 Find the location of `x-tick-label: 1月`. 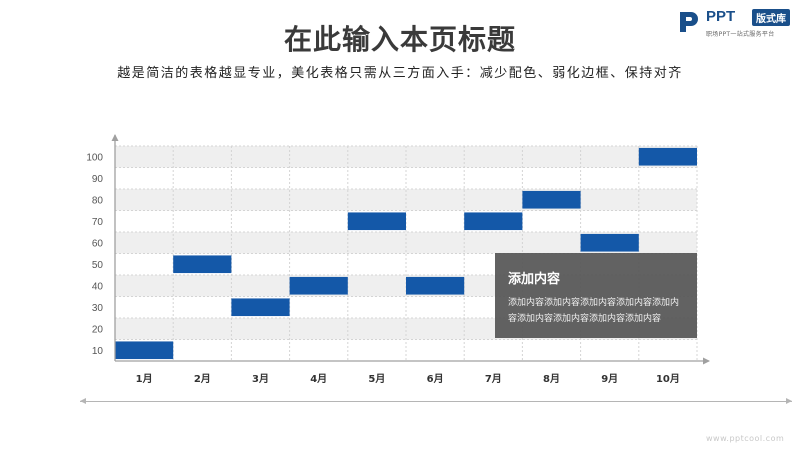

x-tick-label: 1月 is located at coordinates (144, 379).